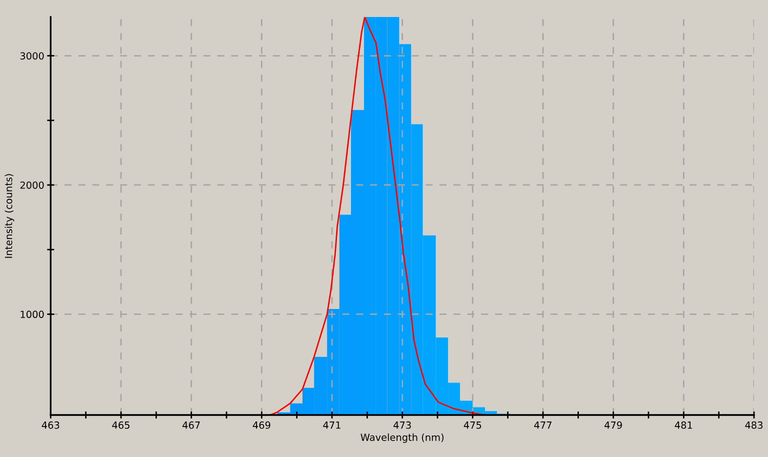 This screenshot has height=457, width=768. Describe the element at coordinates (613, 425) in the screenshot. I see `x-tick-label: 479` at that location.